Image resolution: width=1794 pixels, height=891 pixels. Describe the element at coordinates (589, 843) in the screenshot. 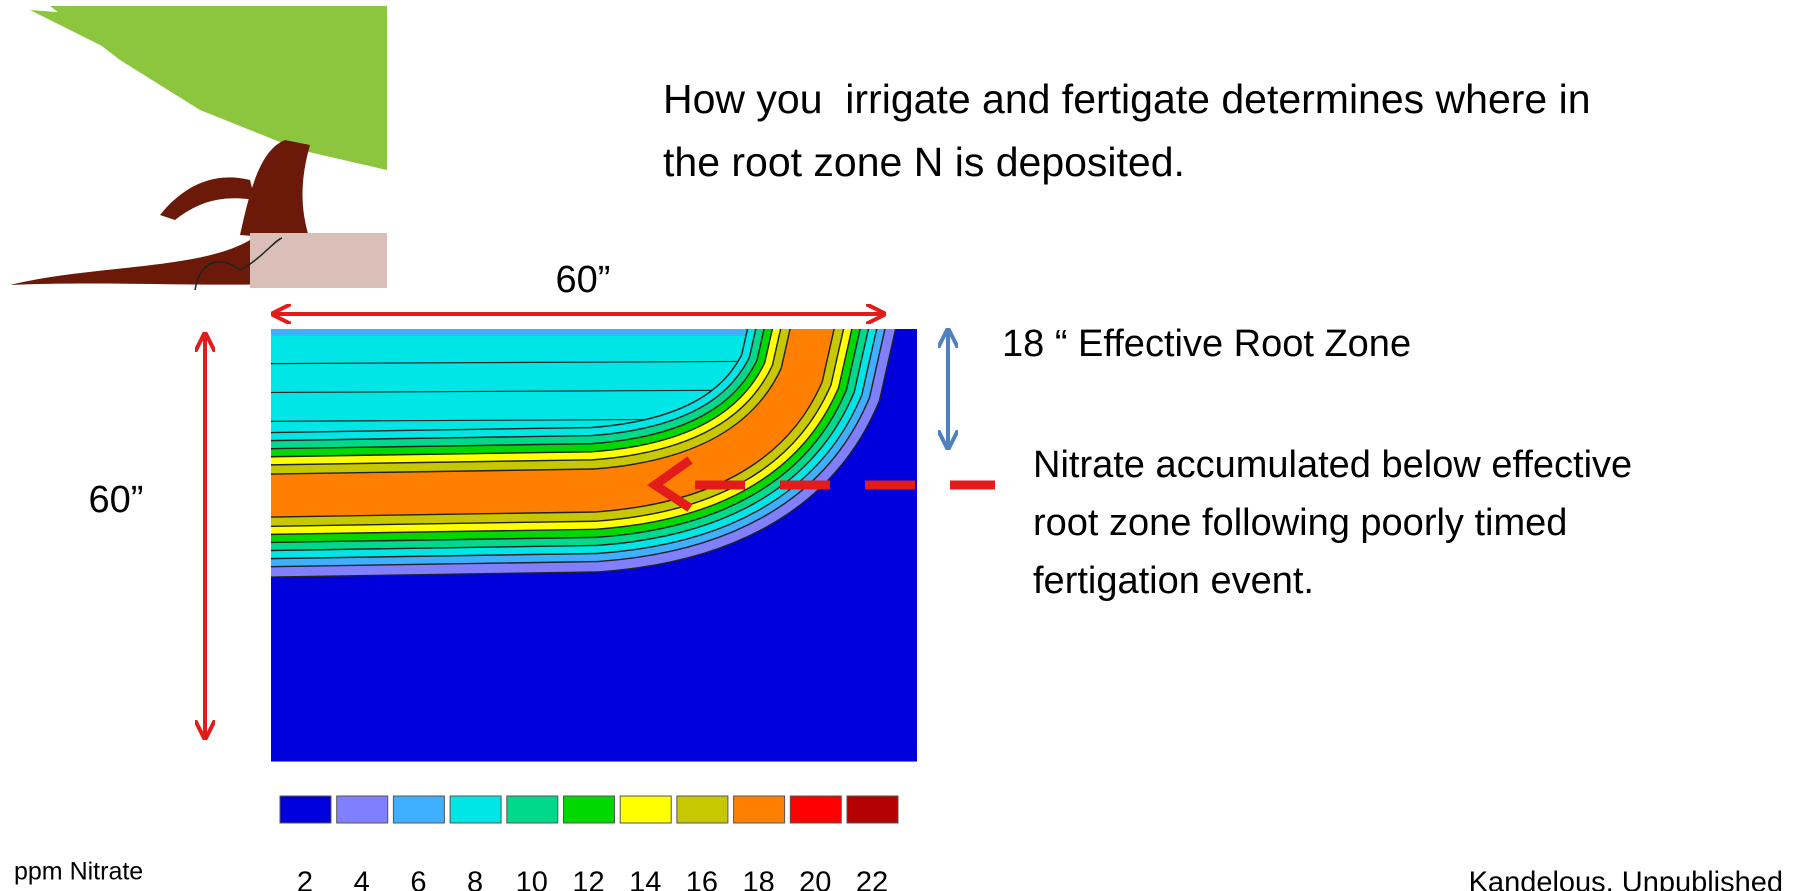

I see `color-legend: 2 4 6 8 10 12 14 16 18 20 22` at that location.